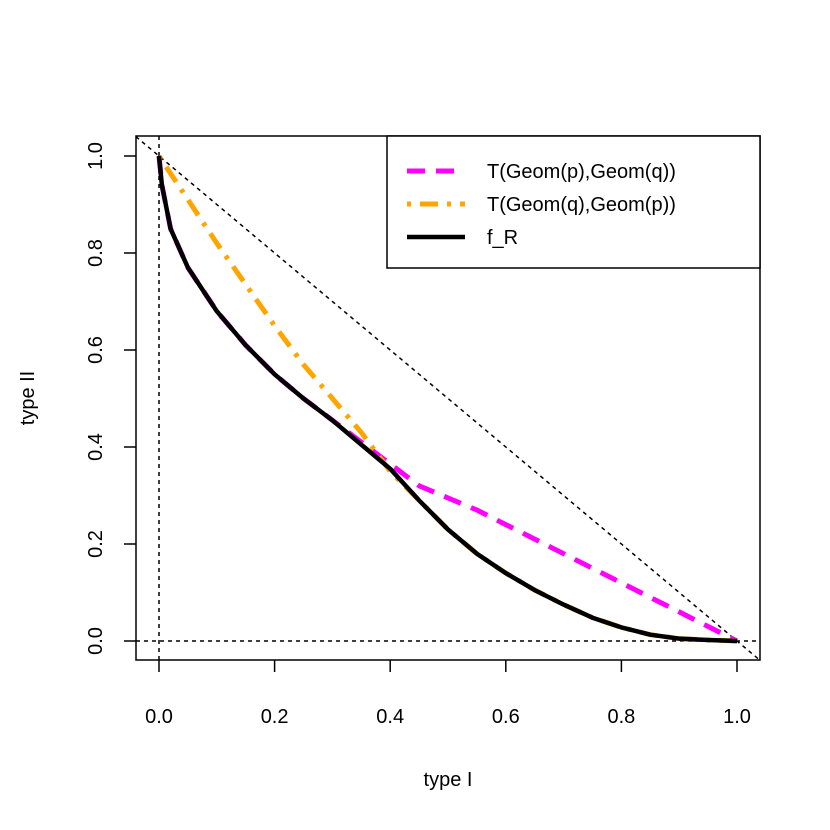 Image resolution: width=830 pixels, height=830 pixels. Describe the element at coordinates (96, 253) in the screenshot. I see `y-tick-label: 0.8` at that location.